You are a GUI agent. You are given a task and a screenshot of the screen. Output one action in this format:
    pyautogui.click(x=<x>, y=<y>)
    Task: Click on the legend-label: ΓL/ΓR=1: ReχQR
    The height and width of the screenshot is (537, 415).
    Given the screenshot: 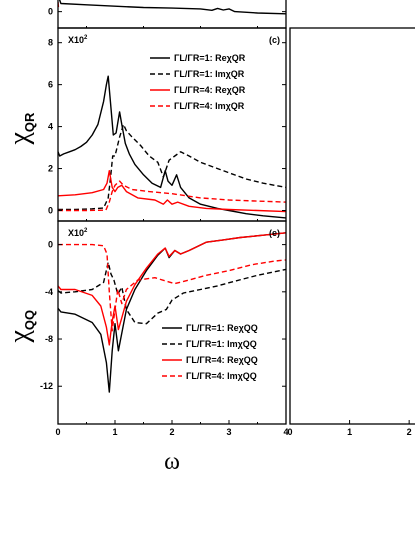 What is the action you would take?
    pyautogui.click(x=210, y=58)
    